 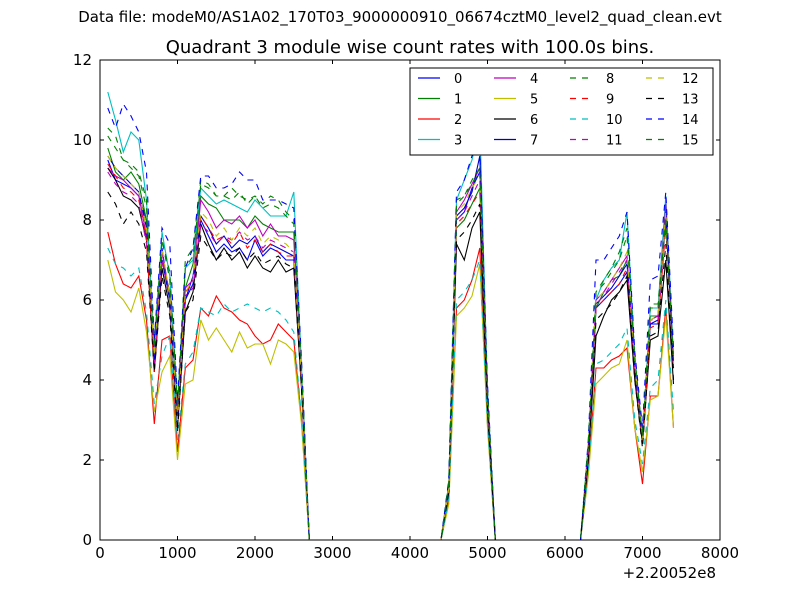 I want to click on y-tick-label: 4, so click(x=87, y=380).